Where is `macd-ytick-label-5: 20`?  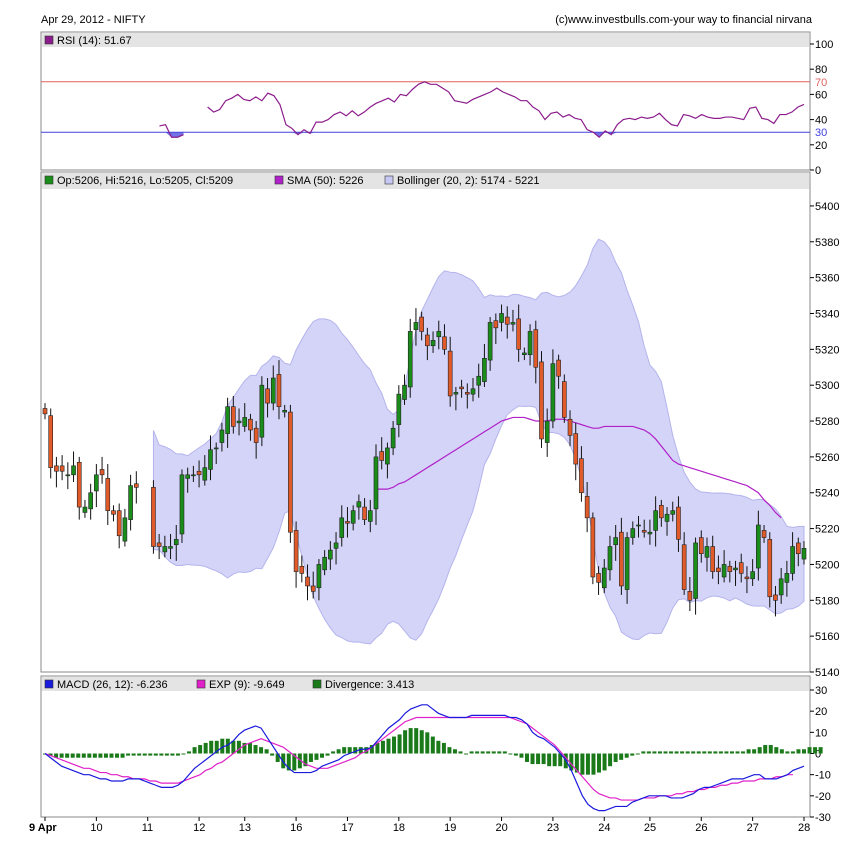 macd-ytick-label-5: 20 is located at coordinates (821, 712).